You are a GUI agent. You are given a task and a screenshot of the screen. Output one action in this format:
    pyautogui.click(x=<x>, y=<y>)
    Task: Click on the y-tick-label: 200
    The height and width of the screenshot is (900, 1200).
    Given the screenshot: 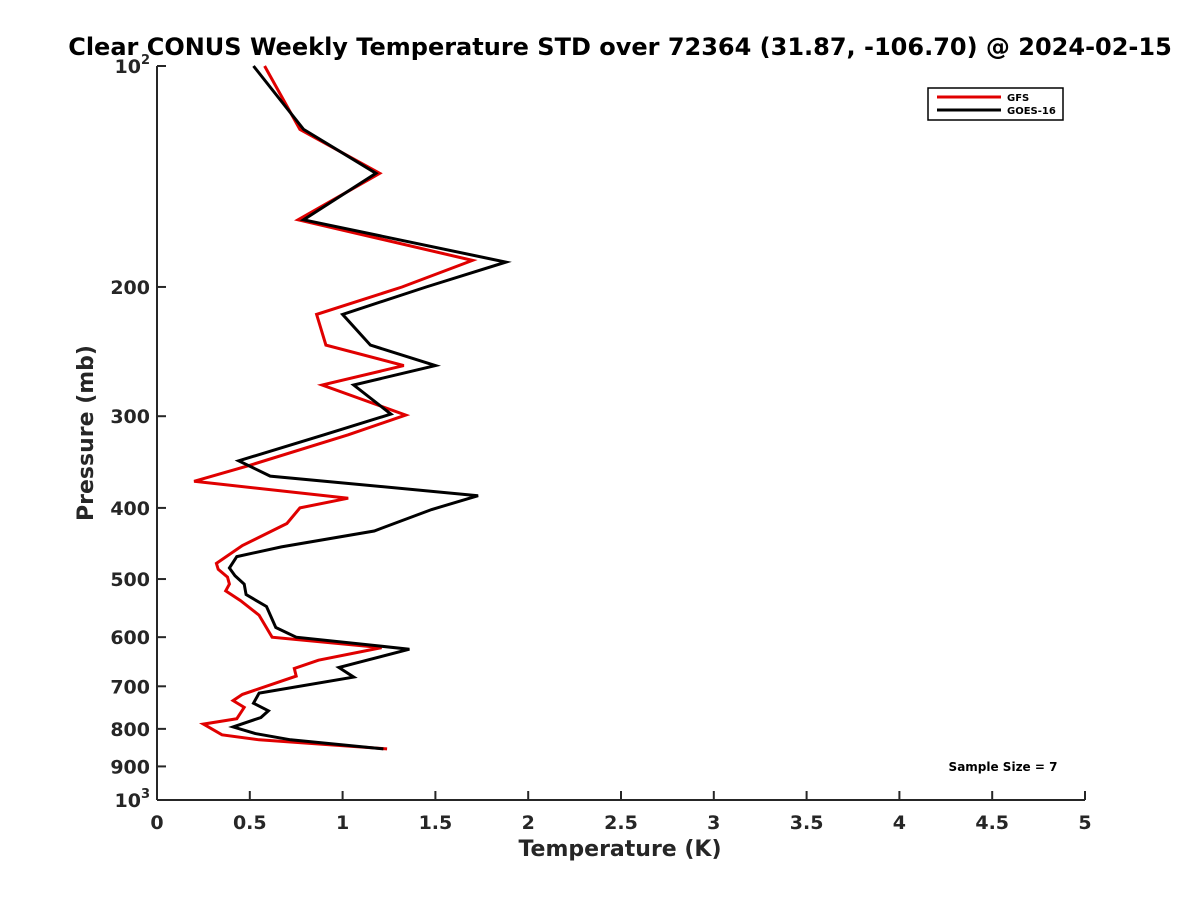 What is the action you would take?
    pyautogui.click(x=130, y=288)
    